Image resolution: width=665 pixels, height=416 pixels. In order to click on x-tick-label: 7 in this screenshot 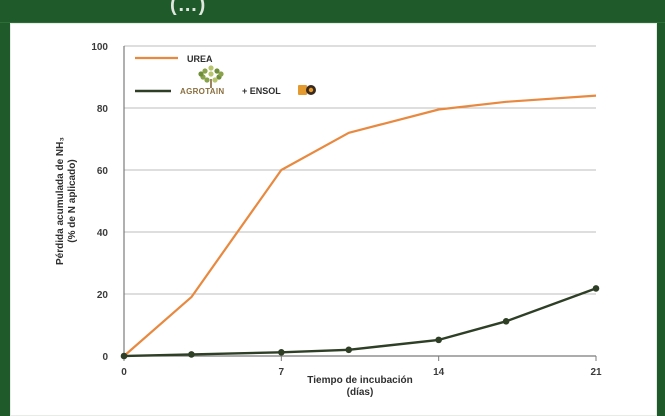, I will do `click(282, 372)`.